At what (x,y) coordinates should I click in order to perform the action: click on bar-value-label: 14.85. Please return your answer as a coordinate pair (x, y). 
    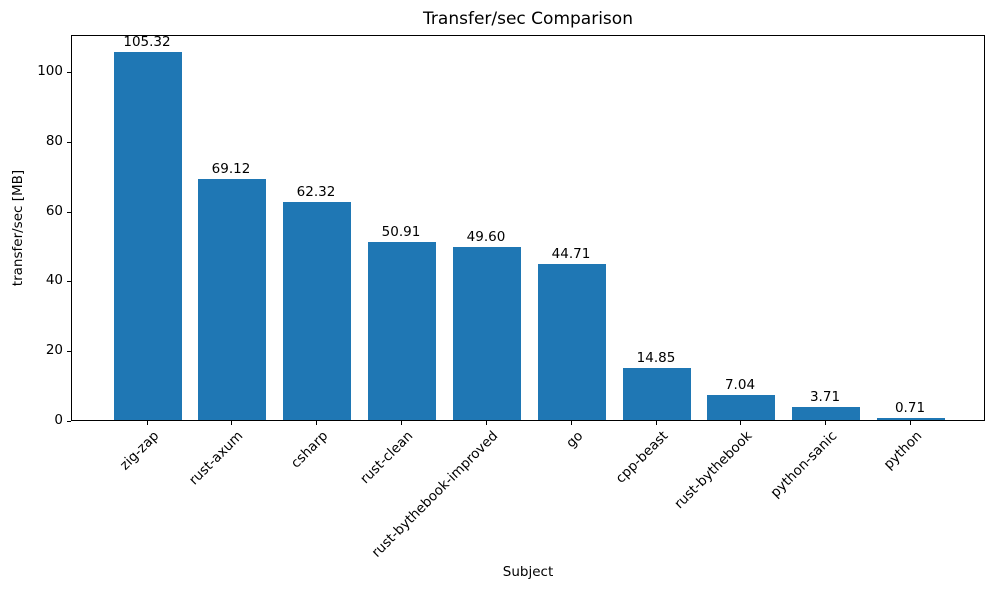
    Looking at the image, I should click on (656, 358).